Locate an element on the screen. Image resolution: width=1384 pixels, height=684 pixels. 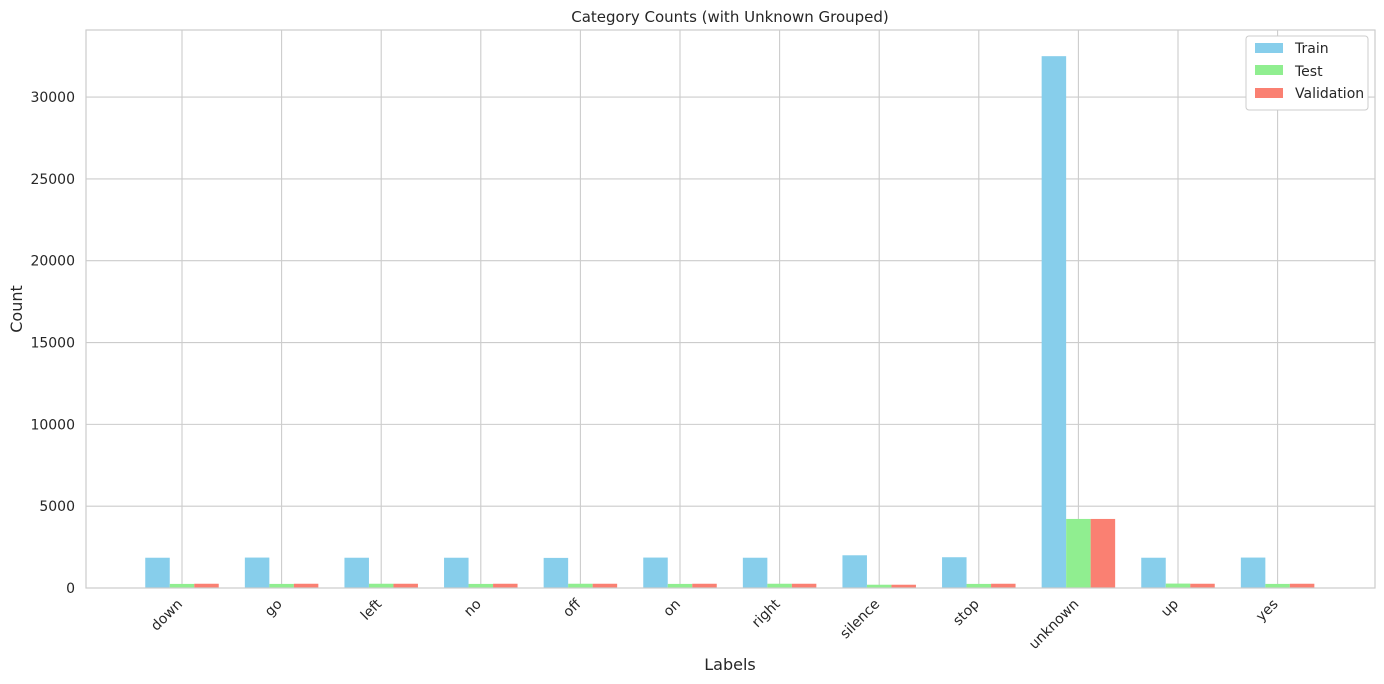
bar-validation-stop is located at coordinates (1003, 585).